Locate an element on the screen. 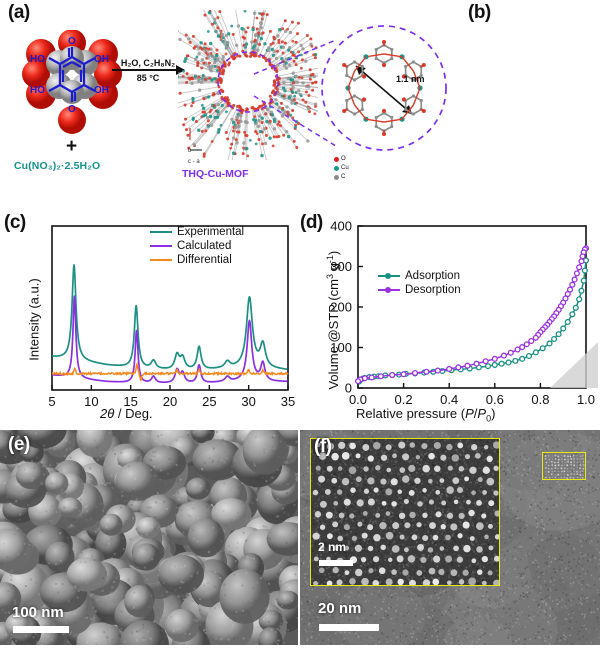 The image size is (600, 650). molecule-label-oh-top: OH is located at coordinates (101, 59).